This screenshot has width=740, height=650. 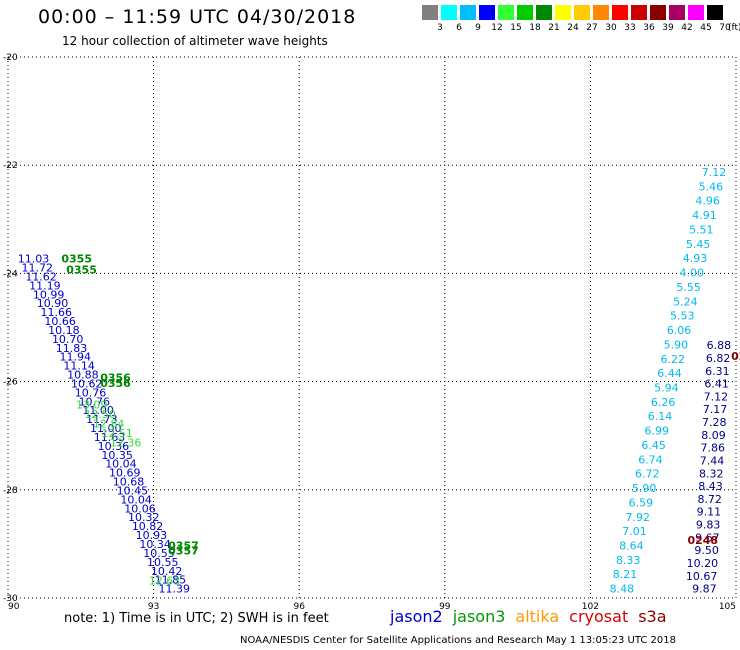 What do you see at coordinates (41, 276) in the screenshot?
I see `wave-height-value: 11.62` at bounding box center [41, 276].